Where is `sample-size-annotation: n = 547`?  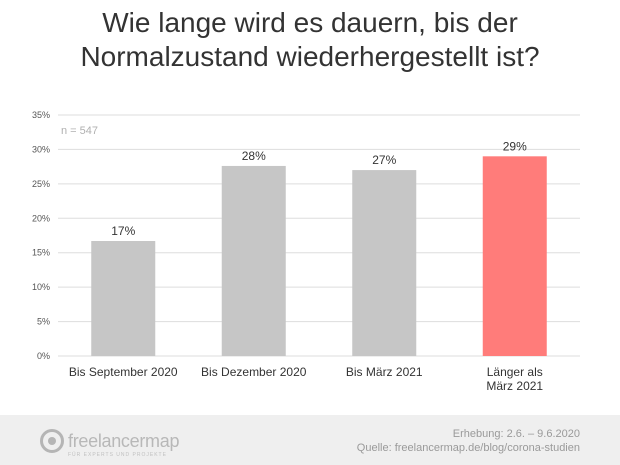
sample-size-annotation: n = 547 is located at coordinates (79, 131).